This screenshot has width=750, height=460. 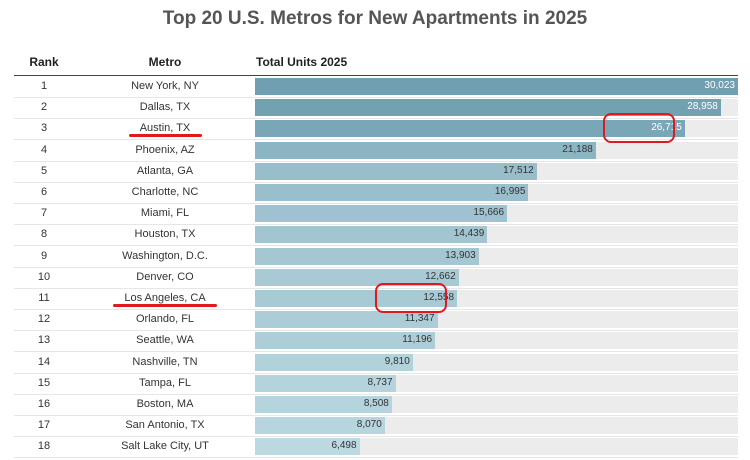 What do you see at coordinates (496, 447) in the screenshot?
I see `bar-track: 6,498` at bounding box center [496, 447].